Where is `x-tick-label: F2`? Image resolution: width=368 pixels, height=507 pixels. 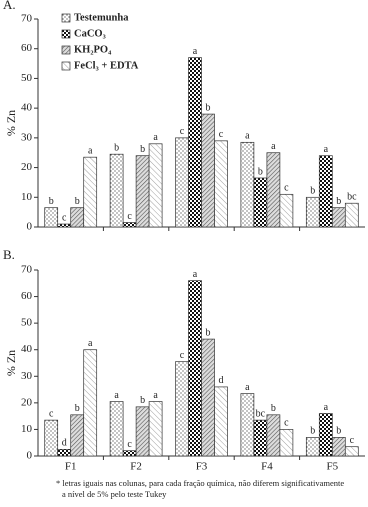
x-tick-label: F2 is located at coordinates (136, 467).